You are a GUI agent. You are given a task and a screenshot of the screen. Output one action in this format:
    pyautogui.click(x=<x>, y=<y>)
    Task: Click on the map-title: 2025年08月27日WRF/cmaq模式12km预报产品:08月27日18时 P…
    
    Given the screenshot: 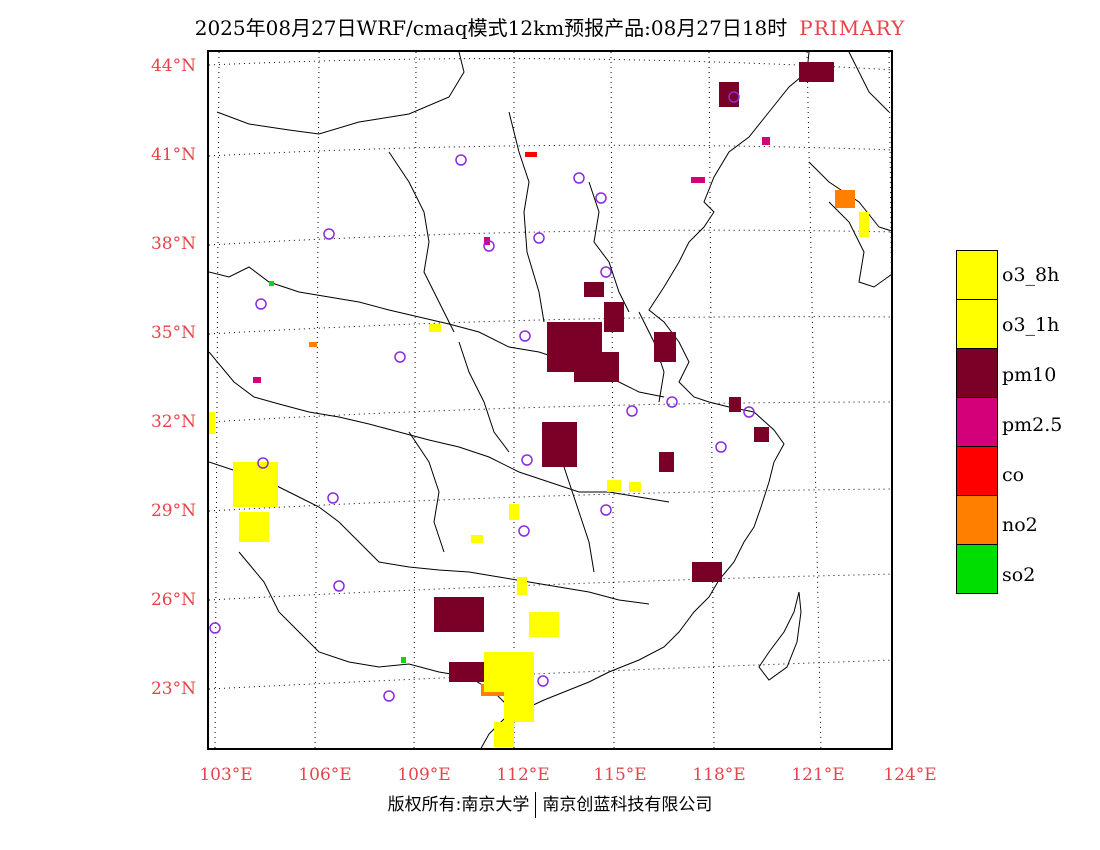 What is the action you would take?
    pyautogui.click(x=550, y=26)
    